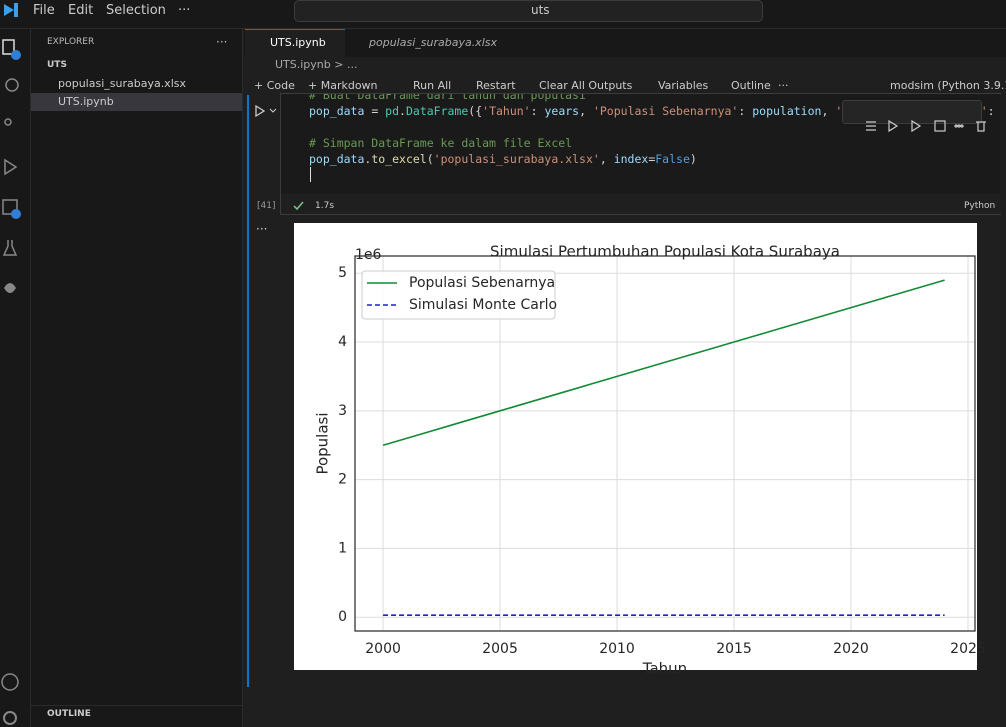 This screenshot has height=727, width=1006. I want to click on activity-bar, so click(15, 378).